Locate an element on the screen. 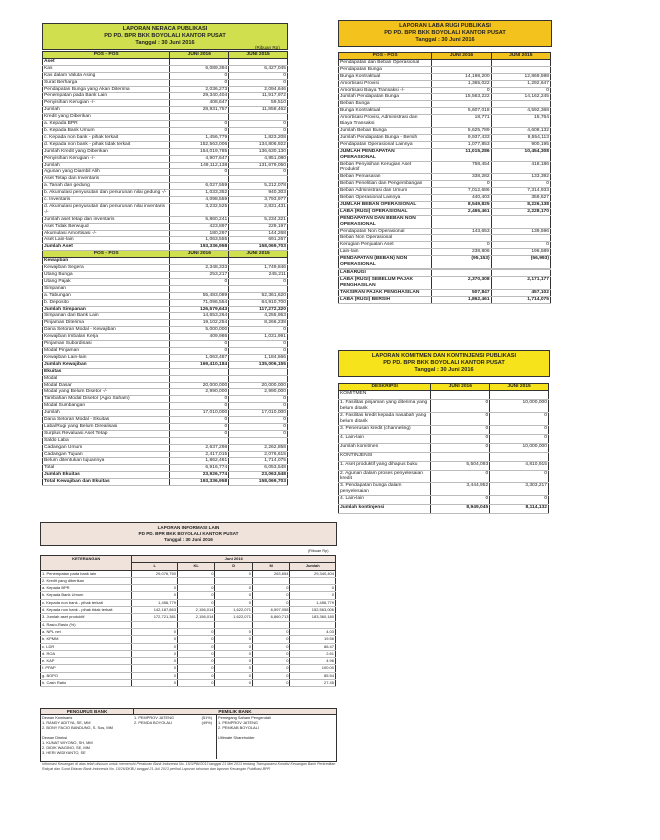 This screenshot has height=840, width=660. pengurus-line: 3. HERI WIDIYANTO, SE is located at coordinates (64, 752).